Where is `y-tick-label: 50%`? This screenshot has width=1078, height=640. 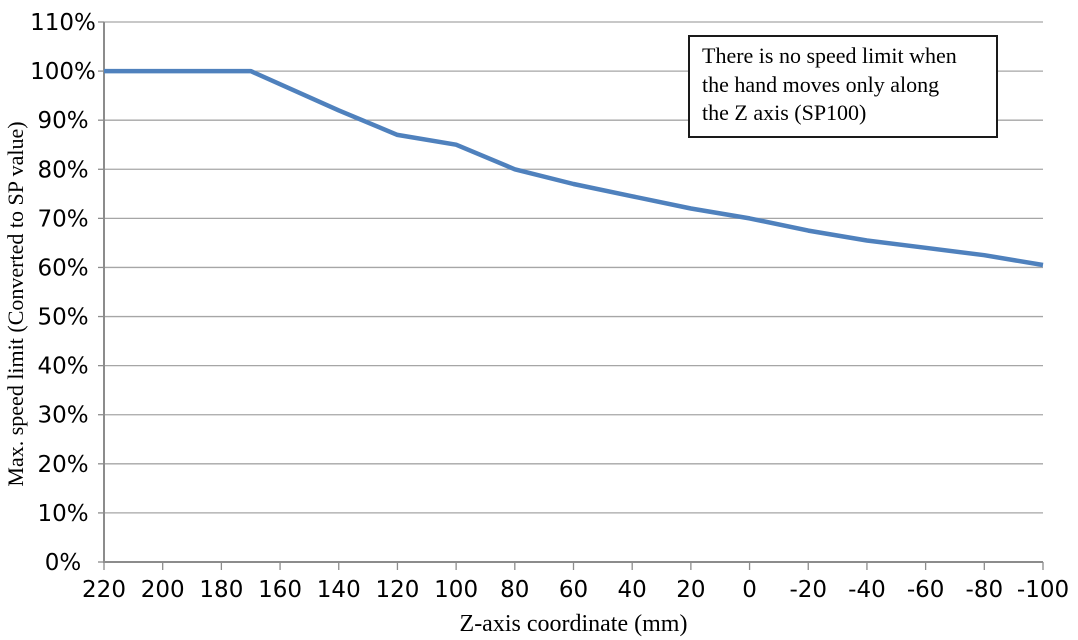
y-tick-label: 50% is located at coordinates (62, 318).